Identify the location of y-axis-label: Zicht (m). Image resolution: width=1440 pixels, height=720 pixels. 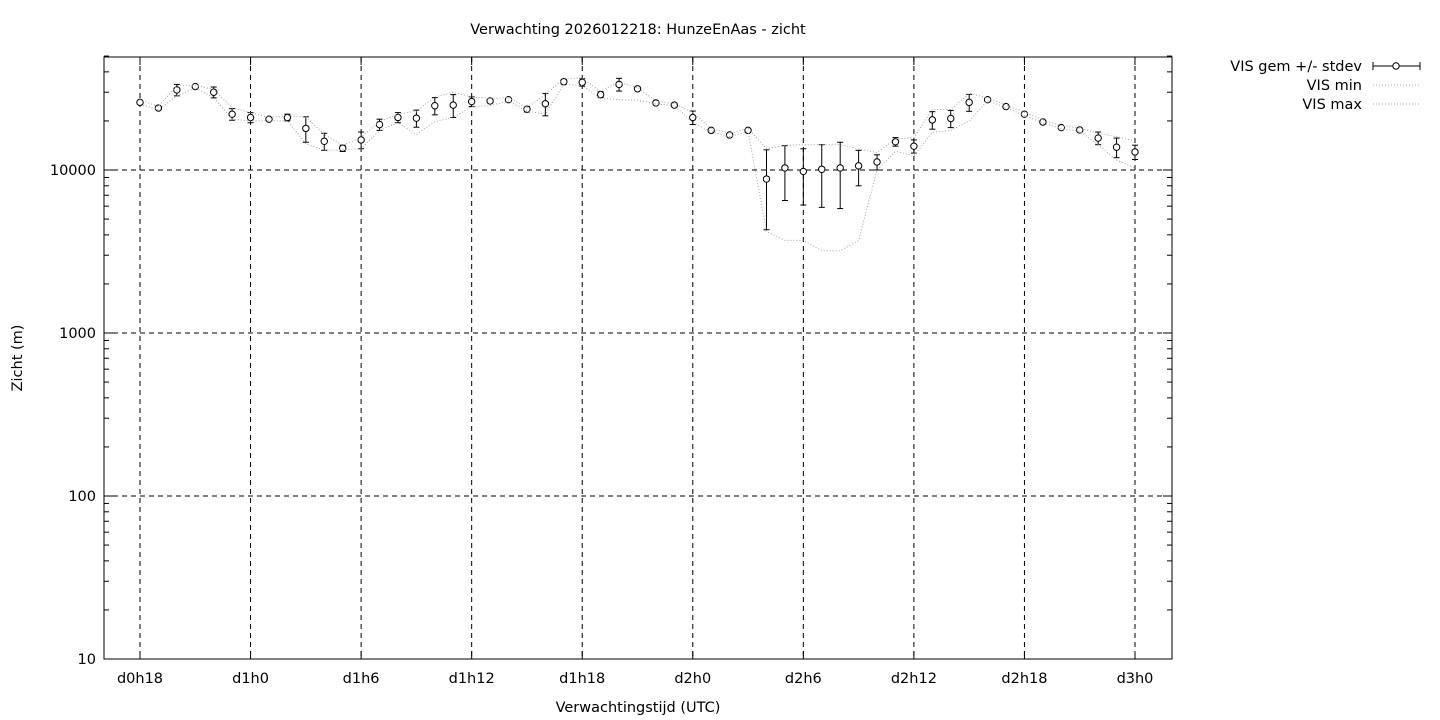
(18, 358).